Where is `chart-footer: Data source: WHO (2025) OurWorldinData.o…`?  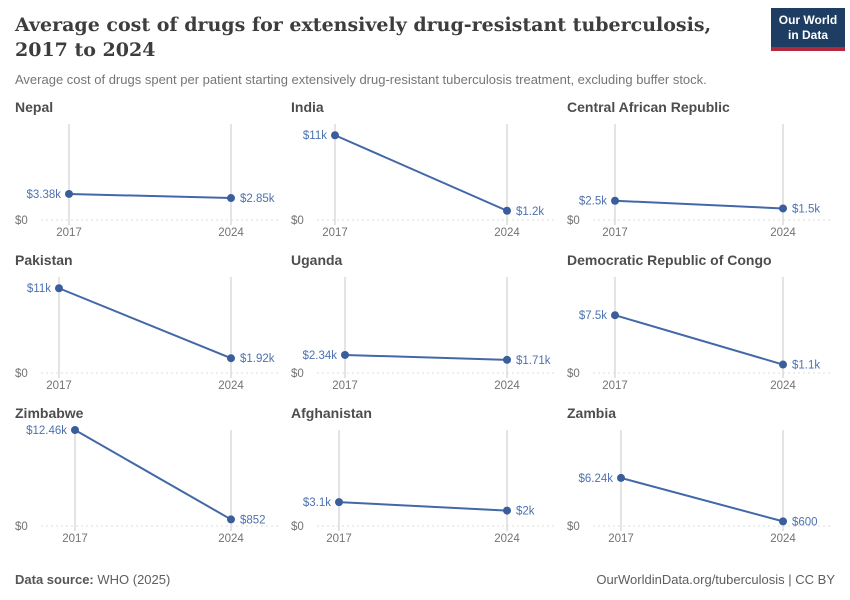
chart-footer: Data source: WHO (2025) OurWorldinData.o… is located at coordinates (425, 579).